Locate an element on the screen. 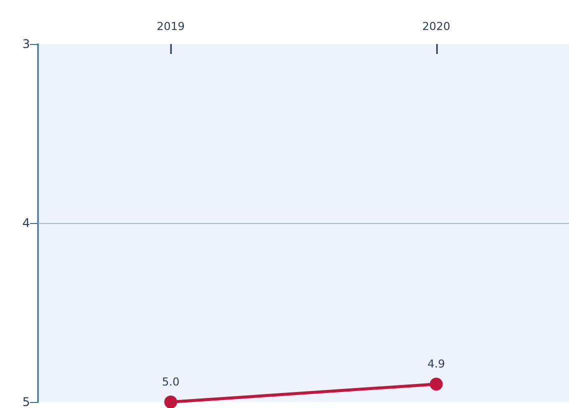 This screenshot has width=569, height=408. y-tick-label: 5 is located at coordinates (26, 401).